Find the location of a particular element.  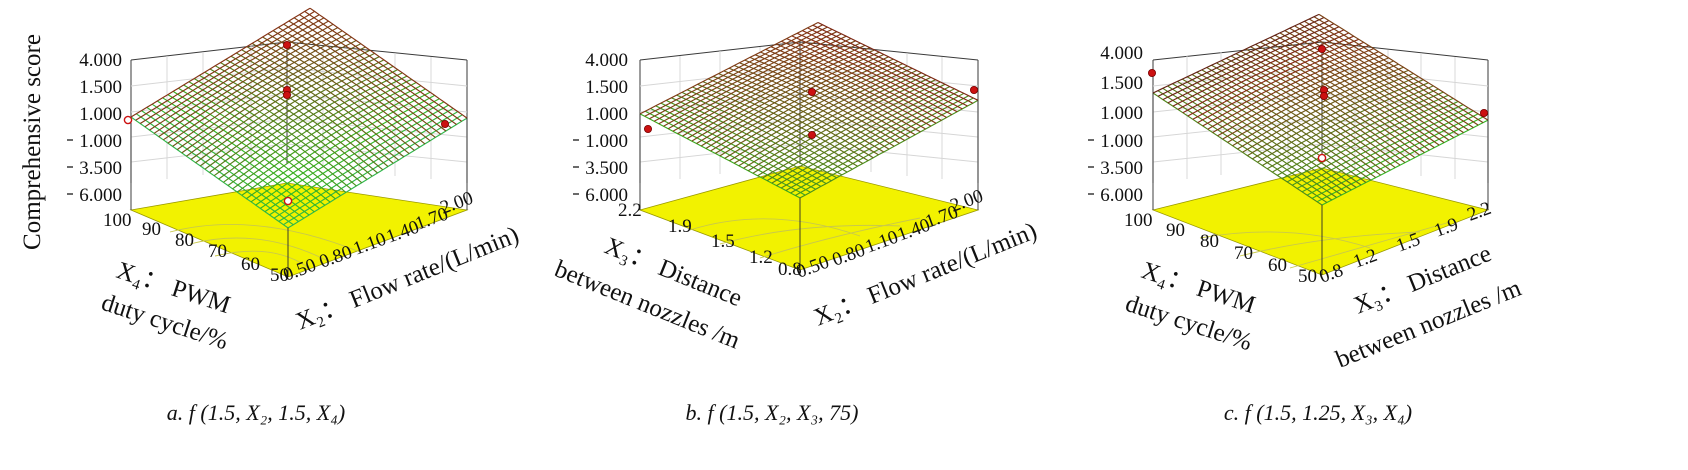

panel-a-surface is located at coordinates (299, 142).